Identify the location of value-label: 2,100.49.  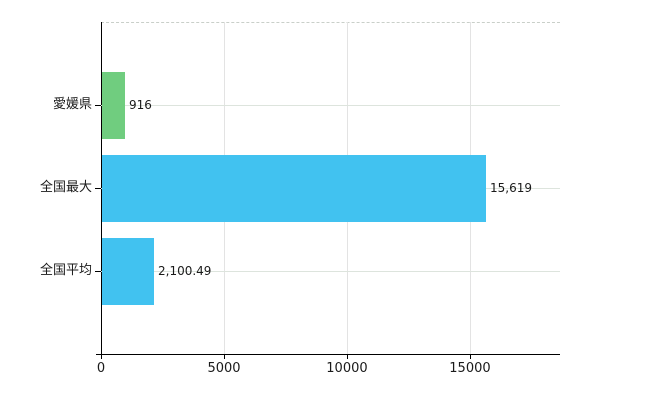
(185, 271).